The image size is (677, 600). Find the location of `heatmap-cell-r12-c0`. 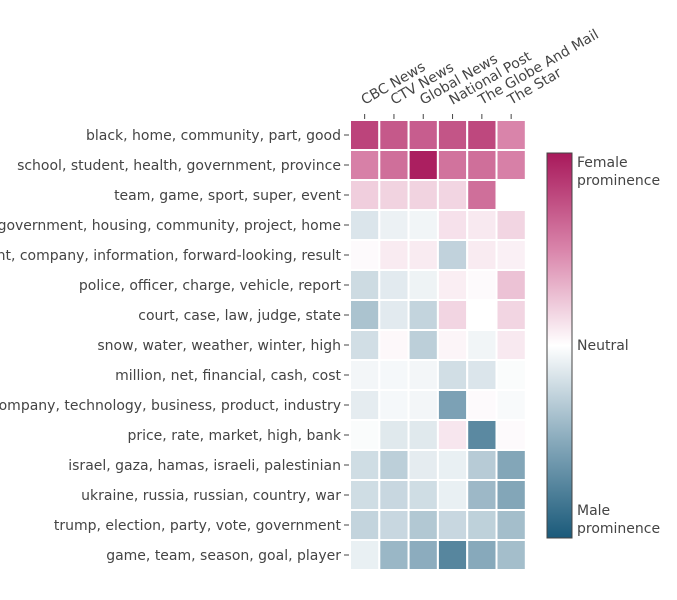

heatmap-cell-r12-c0 is located at coordinates (365, 495).